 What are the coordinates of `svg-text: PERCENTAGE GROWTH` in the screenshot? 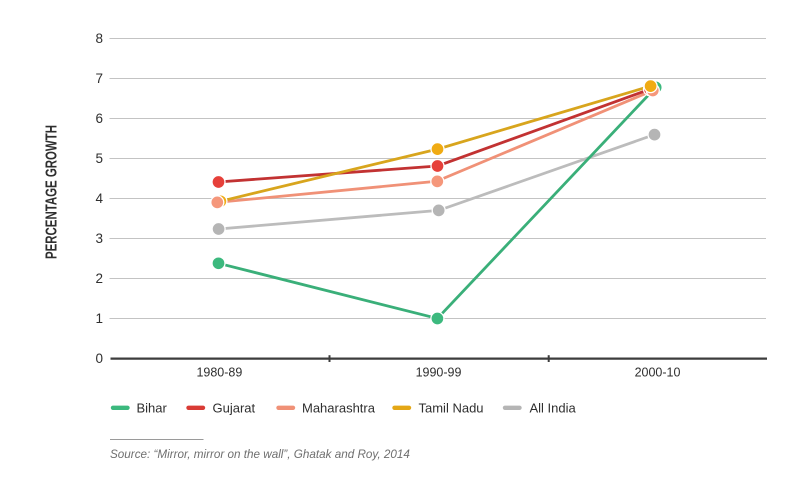 It's located at (52, 192).